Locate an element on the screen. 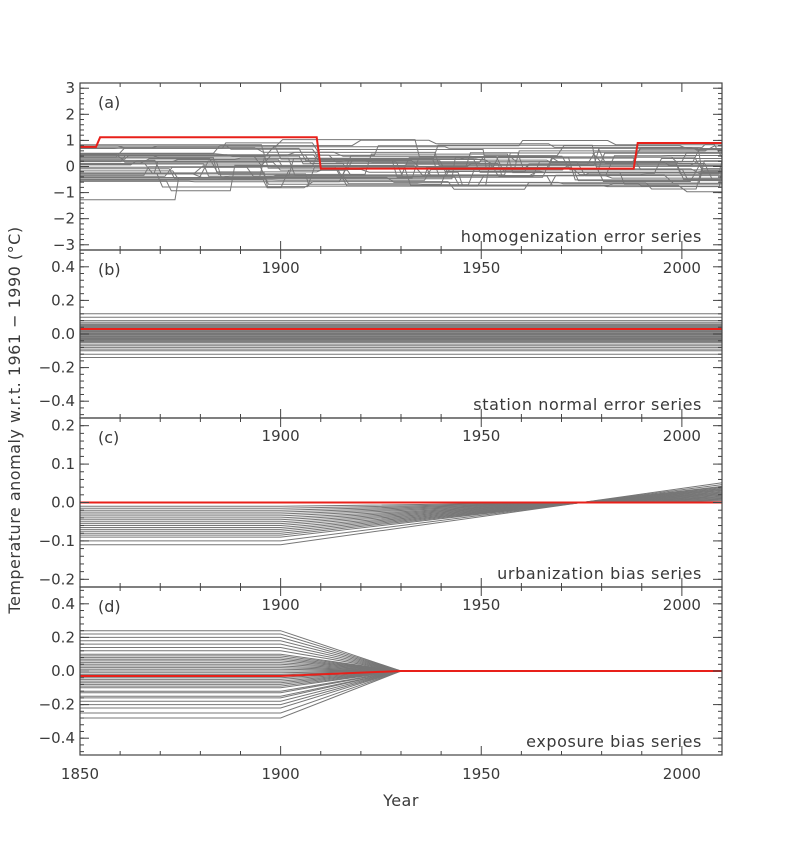  panel-label: (a) is located at coordinates (109, 102).